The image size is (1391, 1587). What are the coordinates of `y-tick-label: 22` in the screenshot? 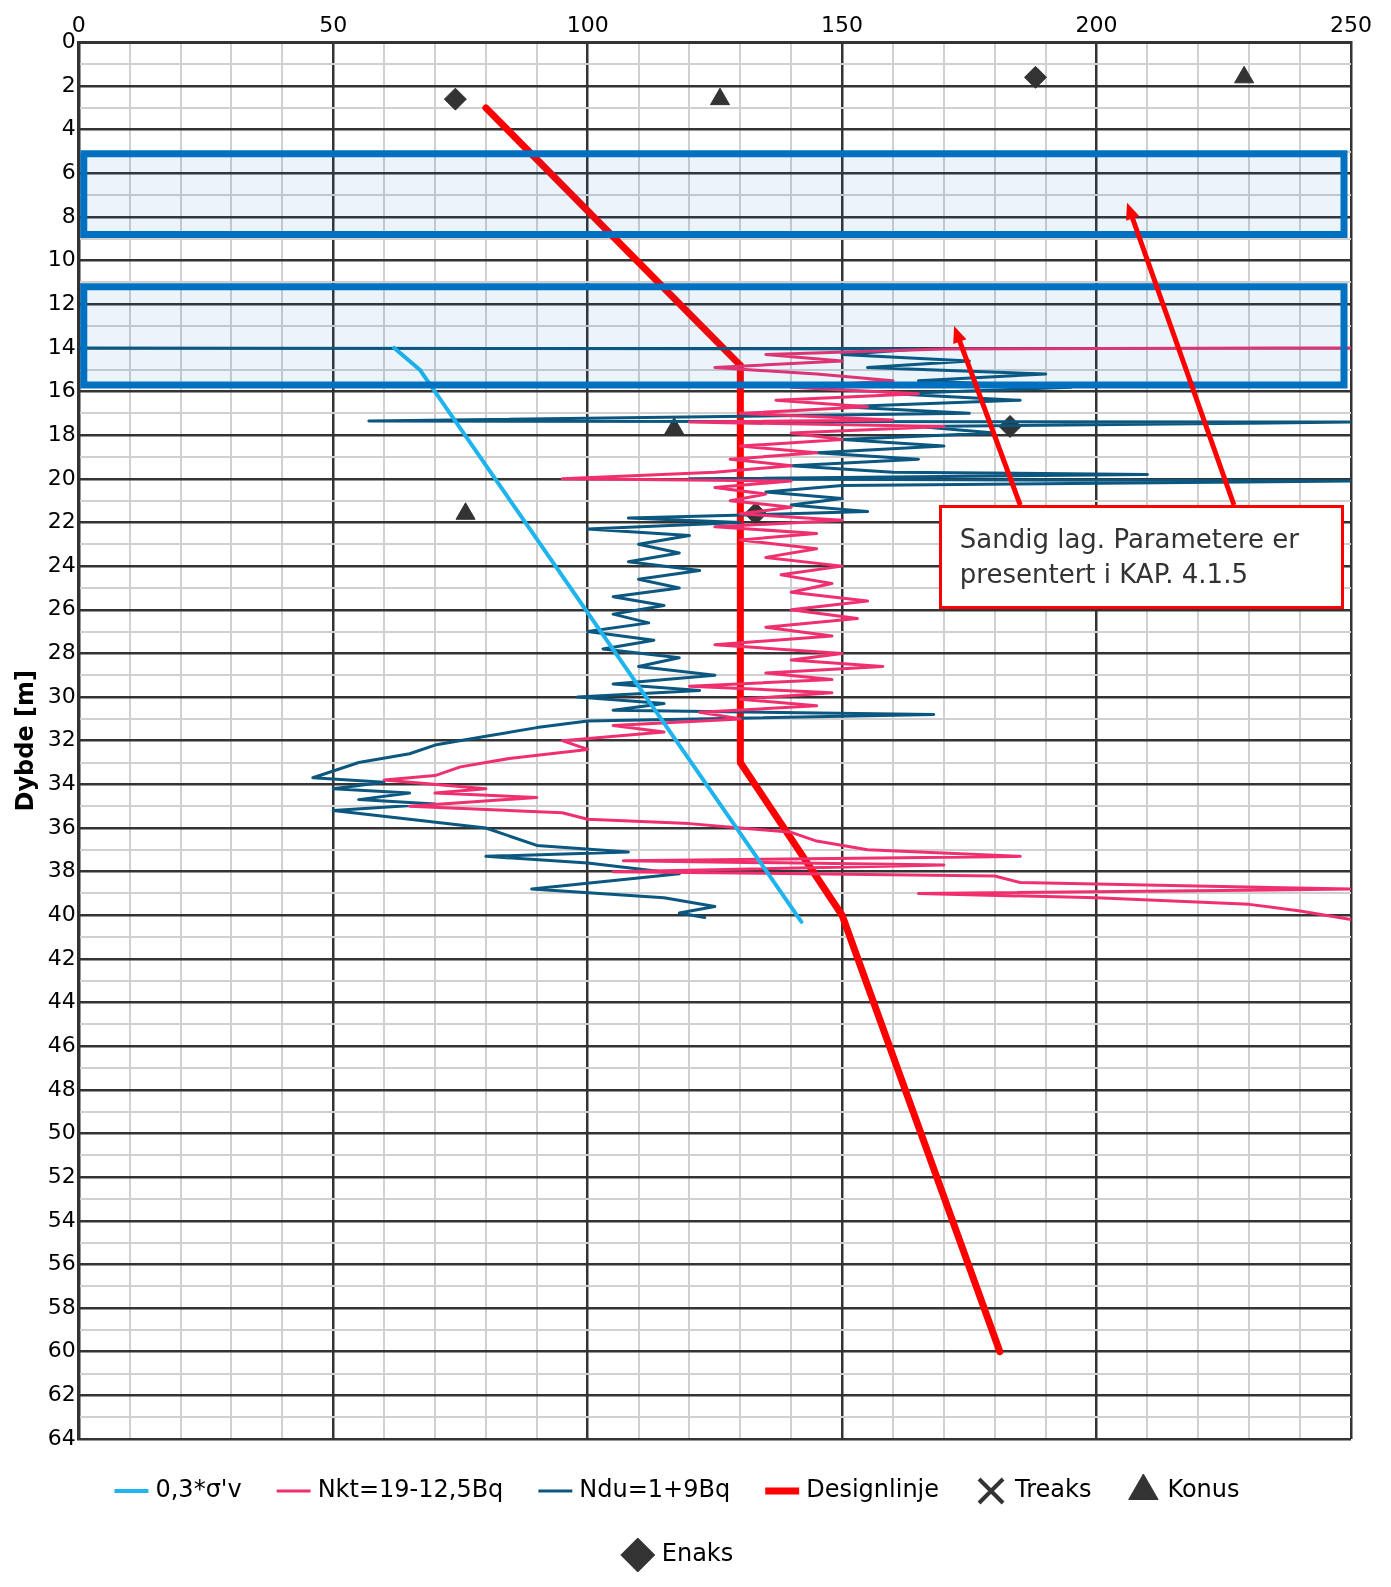 It's located at (61, 521).